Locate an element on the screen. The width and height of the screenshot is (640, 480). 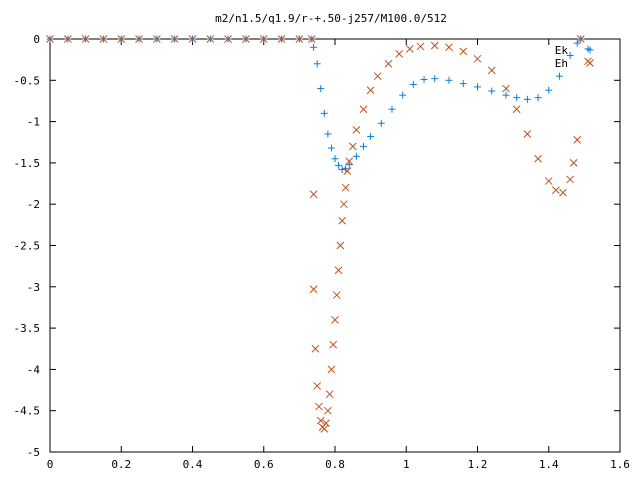
legend-label-eh: Eh is located at coordinates (561, 63).